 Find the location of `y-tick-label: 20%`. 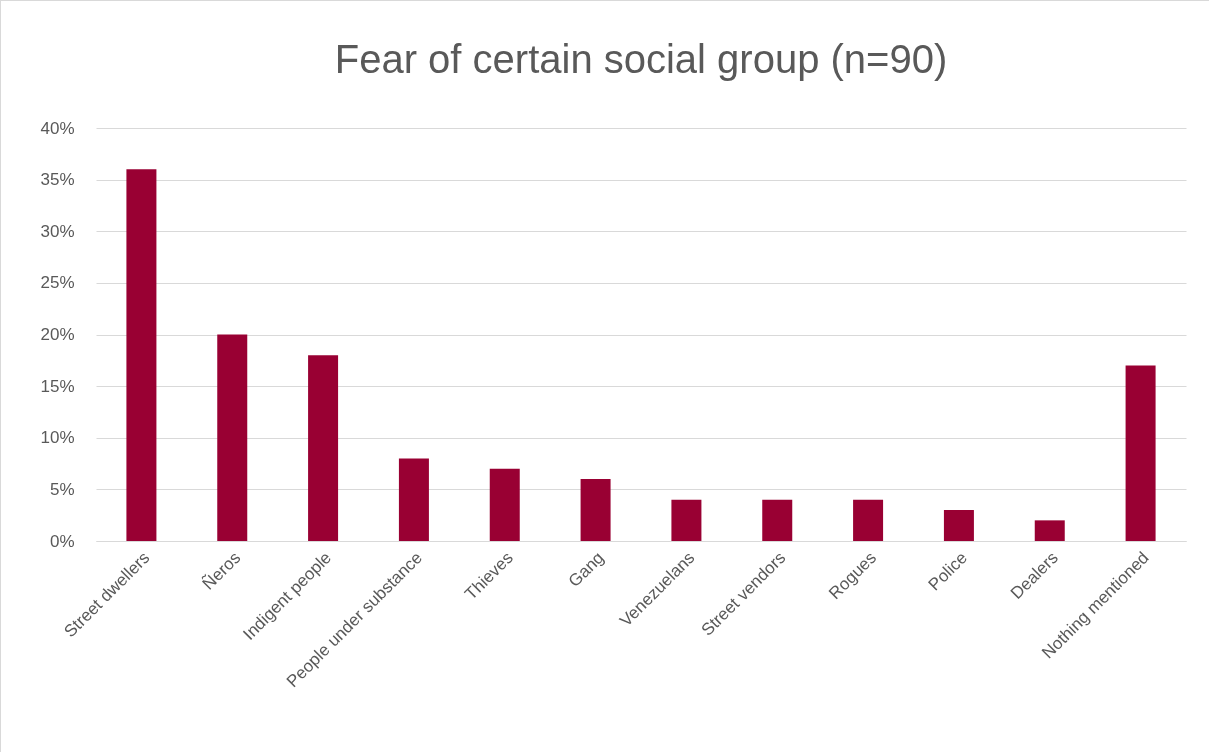

y-tick-label: 20% is located at coordinates (57, 334).